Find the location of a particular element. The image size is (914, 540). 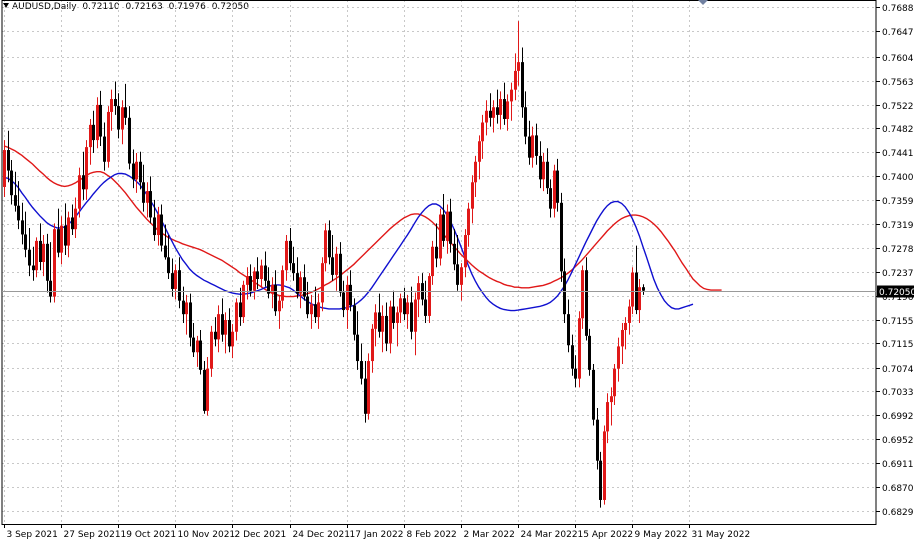

shift-marker-icon is located at coordinates (703, 2).